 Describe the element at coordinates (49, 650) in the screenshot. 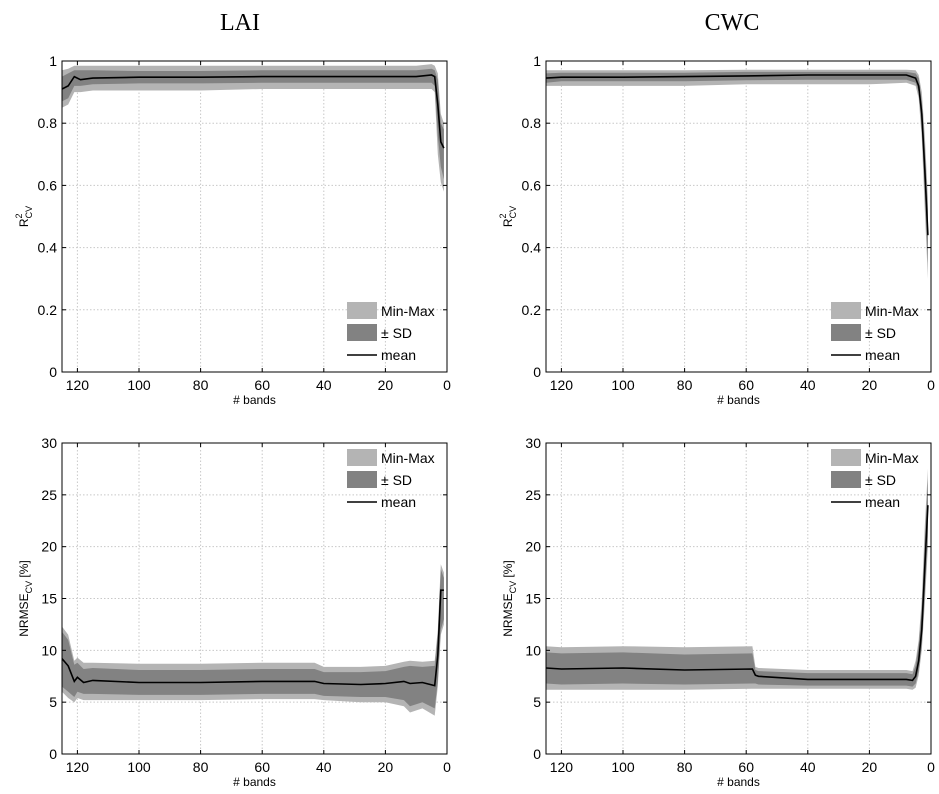

I see `y-tick-label: 10` at that location.